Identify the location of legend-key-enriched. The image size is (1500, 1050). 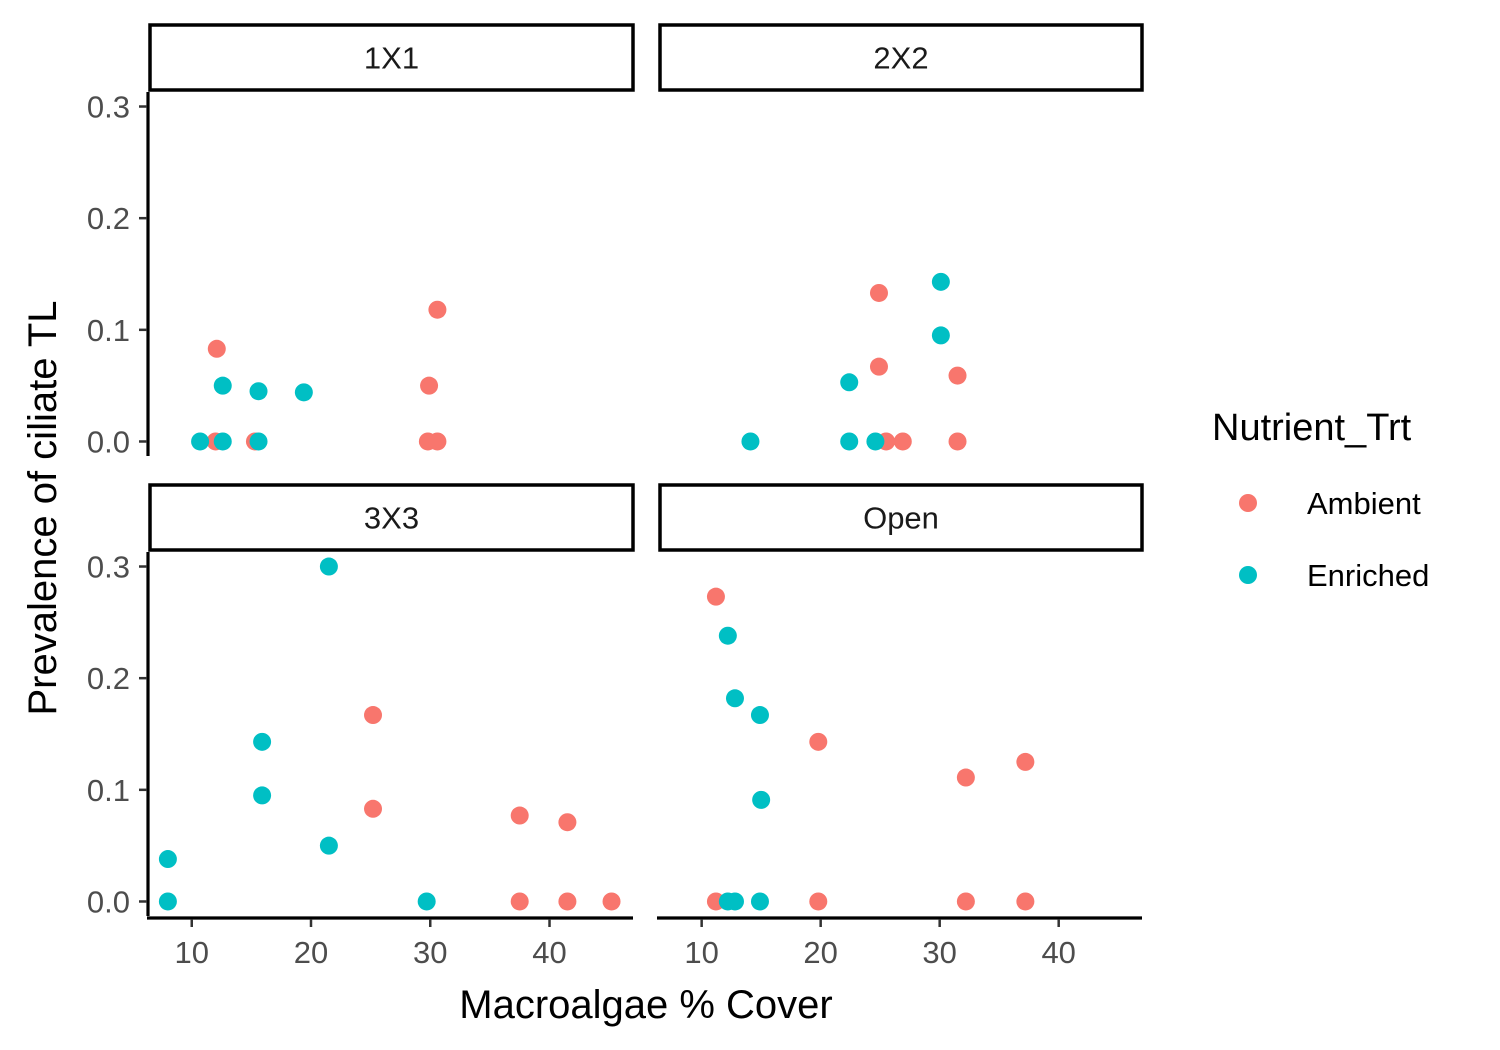
(1248, 575).